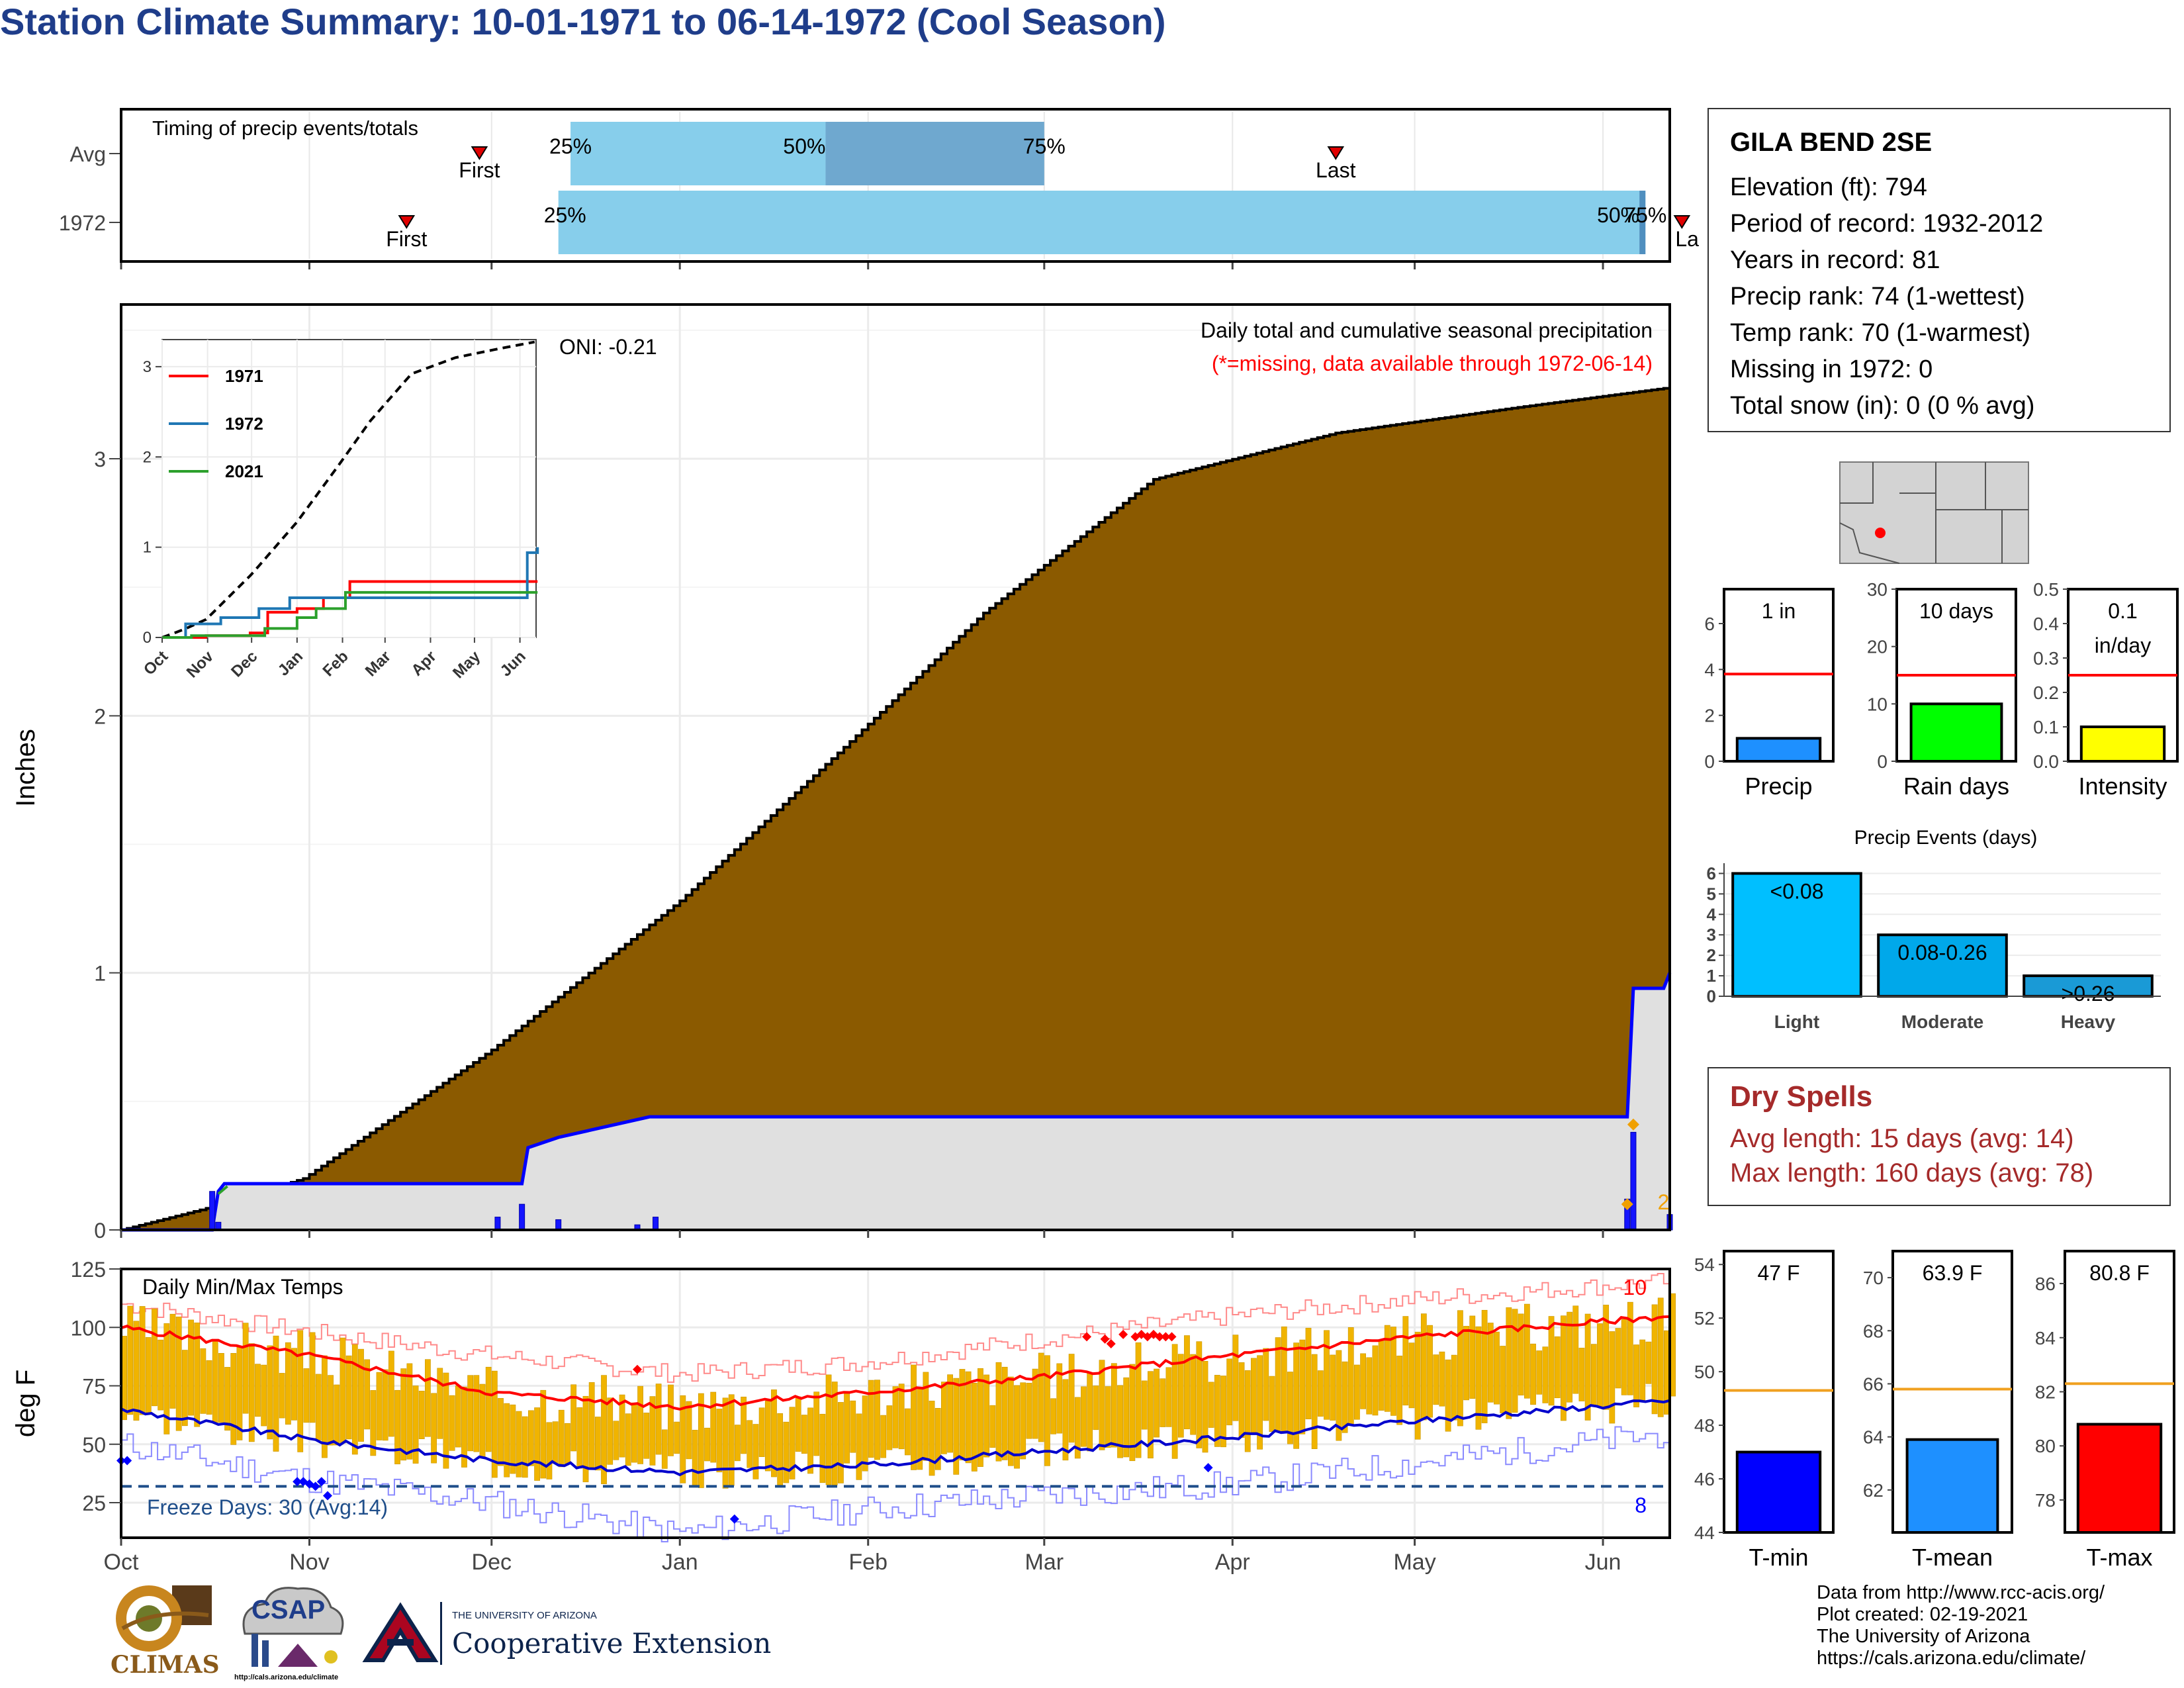 The height and width of the screenshot is (1688, 2184). What do you see at coordinates (565, 215) in the screenshot?
I see `timing-pct-label: 25%` at bounding box center [565, 215].